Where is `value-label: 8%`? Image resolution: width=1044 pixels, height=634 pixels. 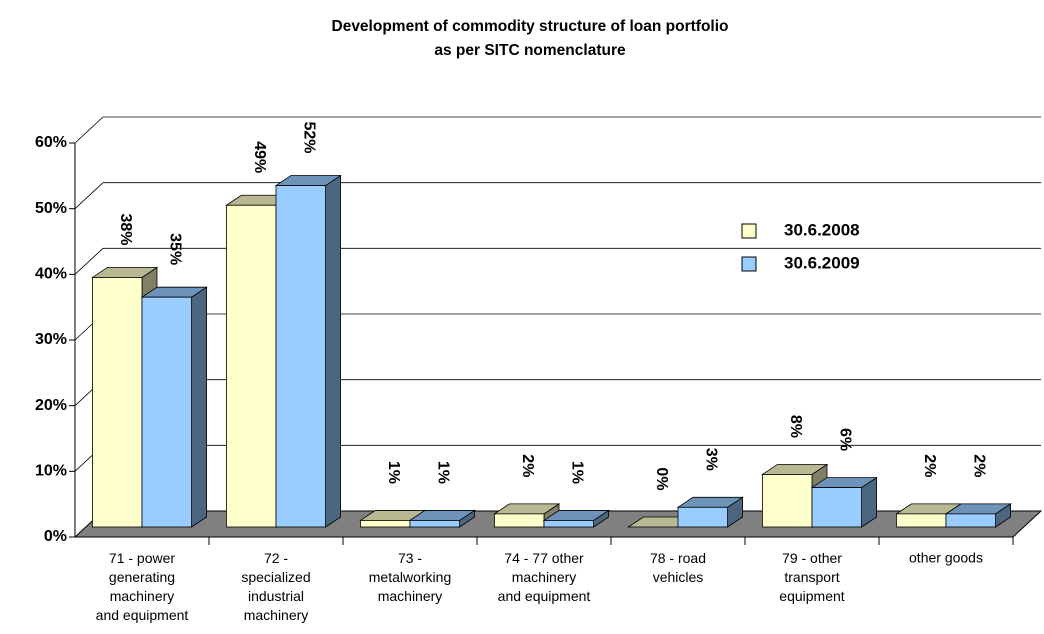 value-label: 8% is located at coordinates (795, 426).